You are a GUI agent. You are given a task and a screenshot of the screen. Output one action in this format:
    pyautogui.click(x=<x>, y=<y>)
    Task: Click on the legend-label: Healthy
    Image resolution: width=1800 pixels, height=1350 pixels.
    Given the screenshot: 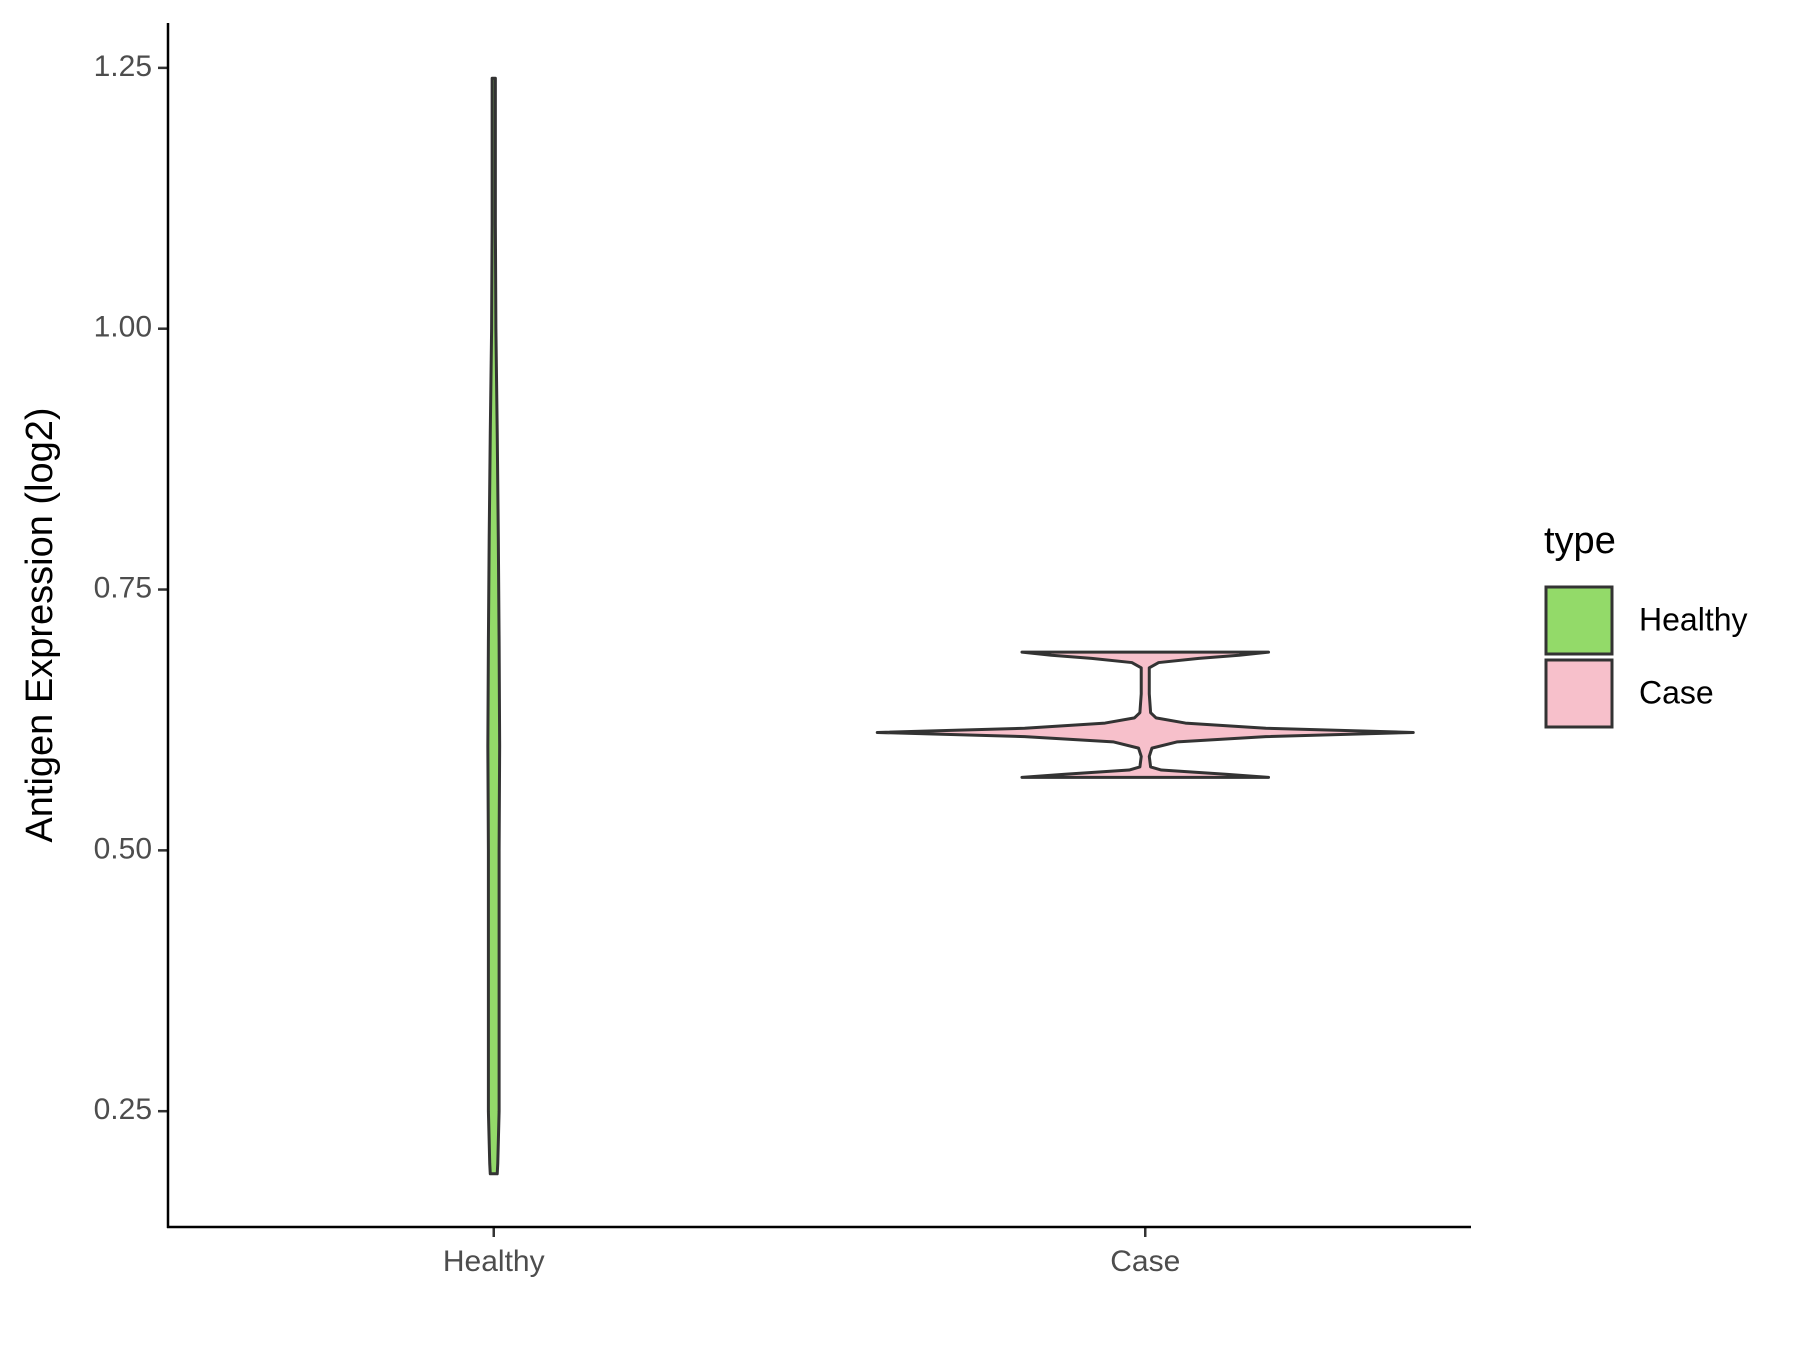 What is the action you would take?
    pyautogui.click(x=1693, y=619)
    